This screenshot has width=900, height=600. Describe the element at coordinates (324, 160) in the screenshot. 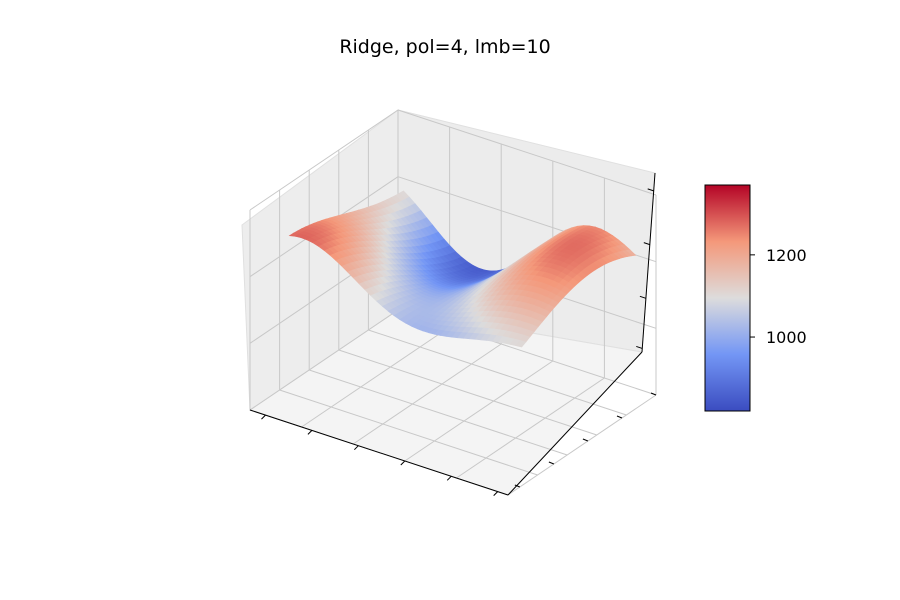

I see `side-grid-z` at that location.